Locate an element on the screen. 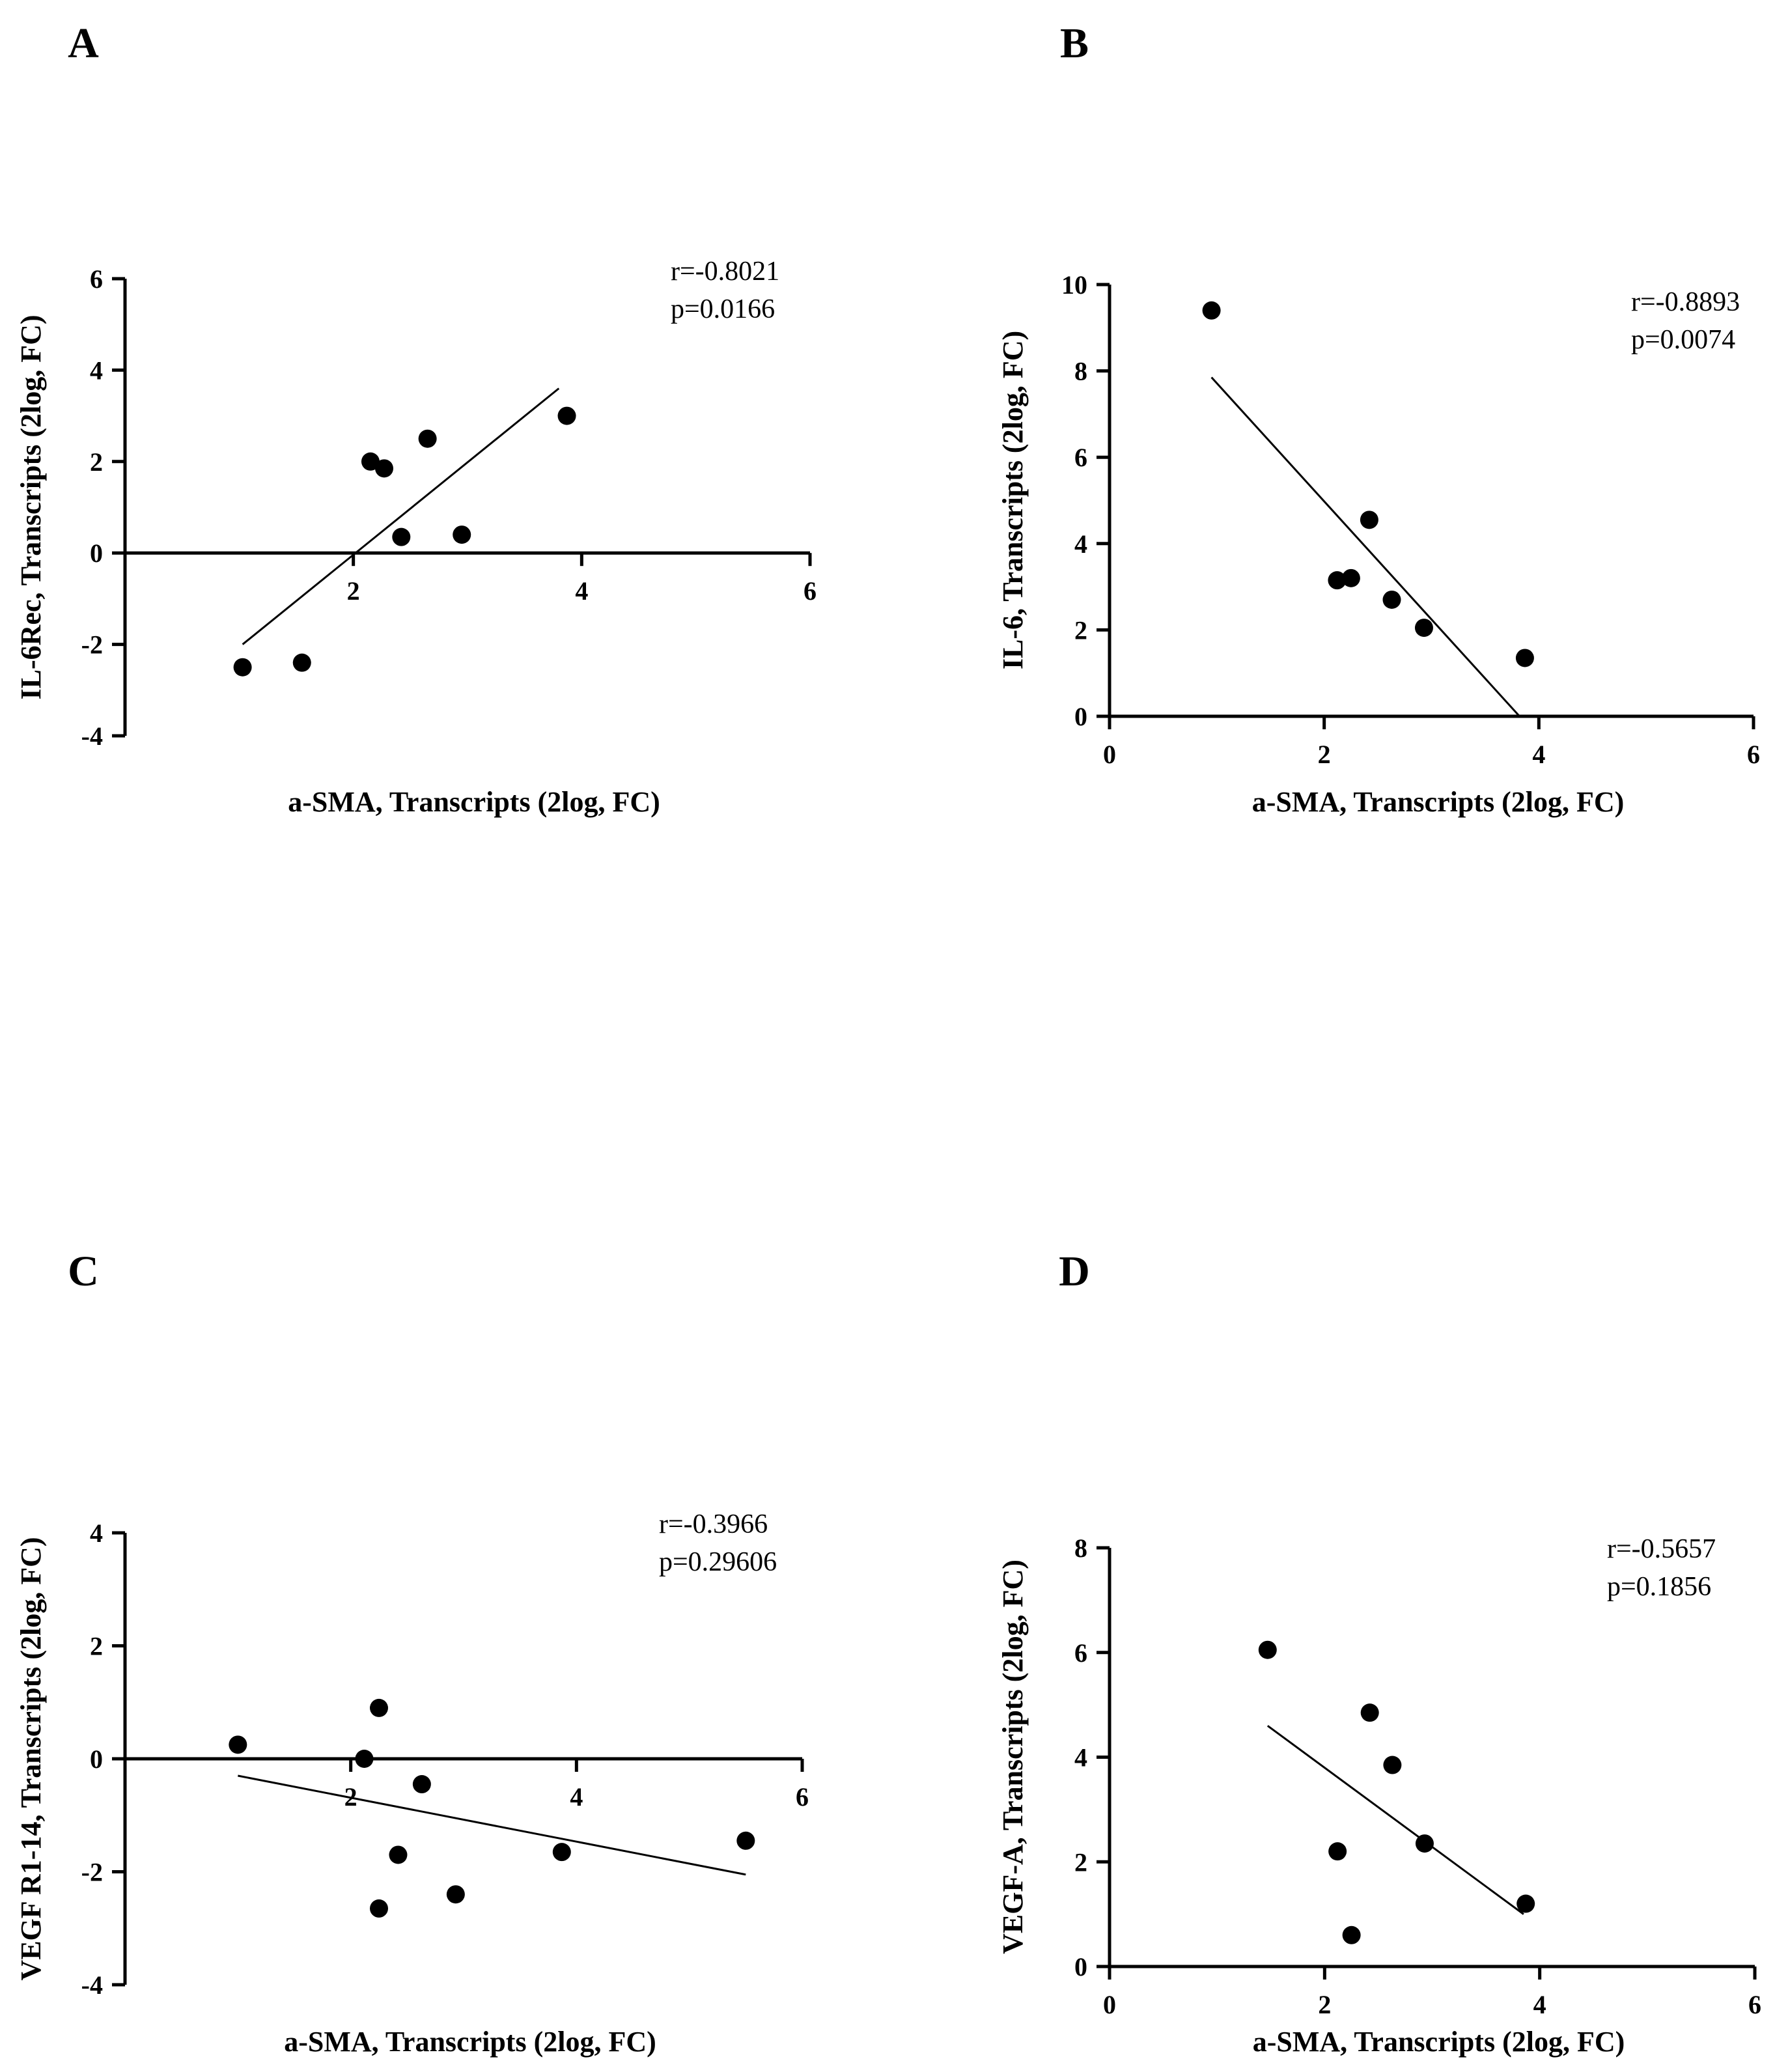 This screenshot has height=2072, width=1775. panel-letter: A is located at coordinates (83, 44).